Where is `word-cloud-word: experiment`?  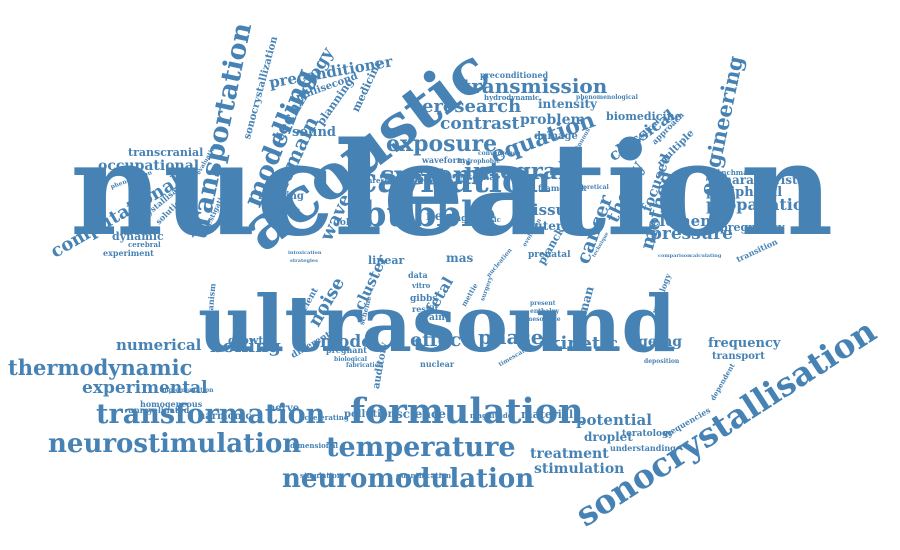
word-cloud-word: experiment is located at coordinates (128, 252).